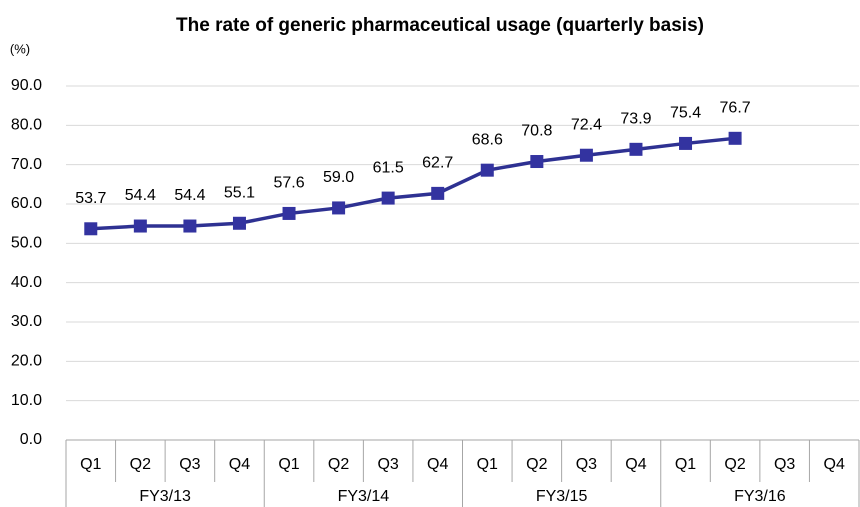  I want to click on y-axis-label: (%), so click(20, 48).